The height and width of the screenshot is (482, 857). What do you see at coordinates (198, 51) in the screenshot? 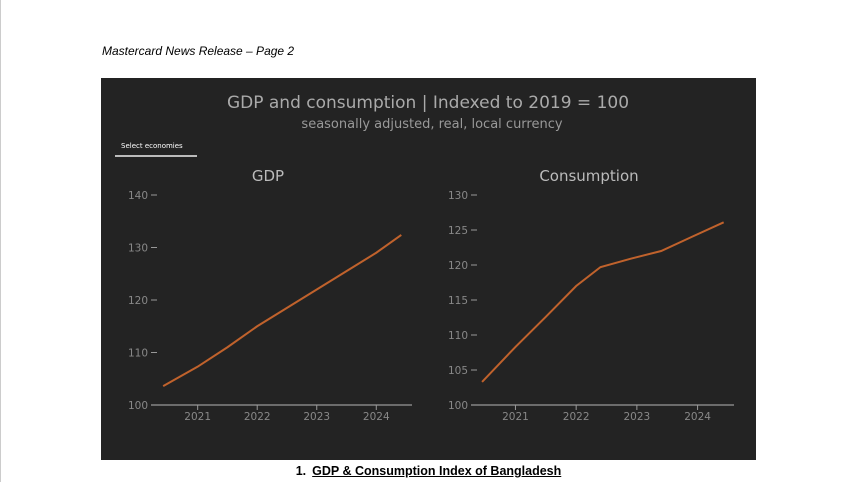
I see `page-header: Mastercard News Release – Page 2` at bounding box center [198, 51].